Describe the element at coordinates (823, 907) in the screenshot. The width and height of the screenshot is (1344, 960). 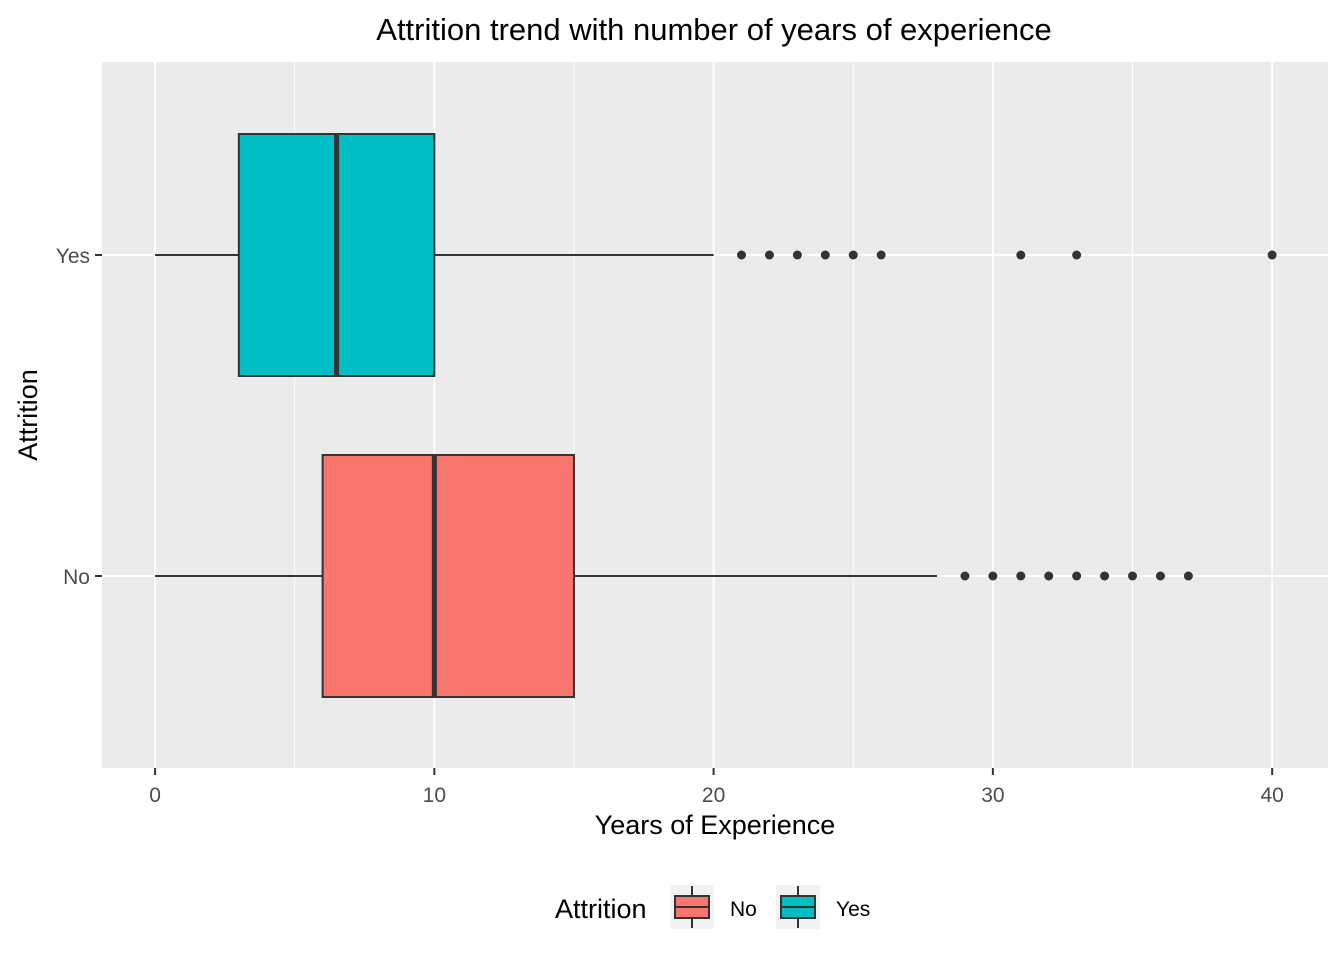
I see `legend-item-yes: Yes` at that location.